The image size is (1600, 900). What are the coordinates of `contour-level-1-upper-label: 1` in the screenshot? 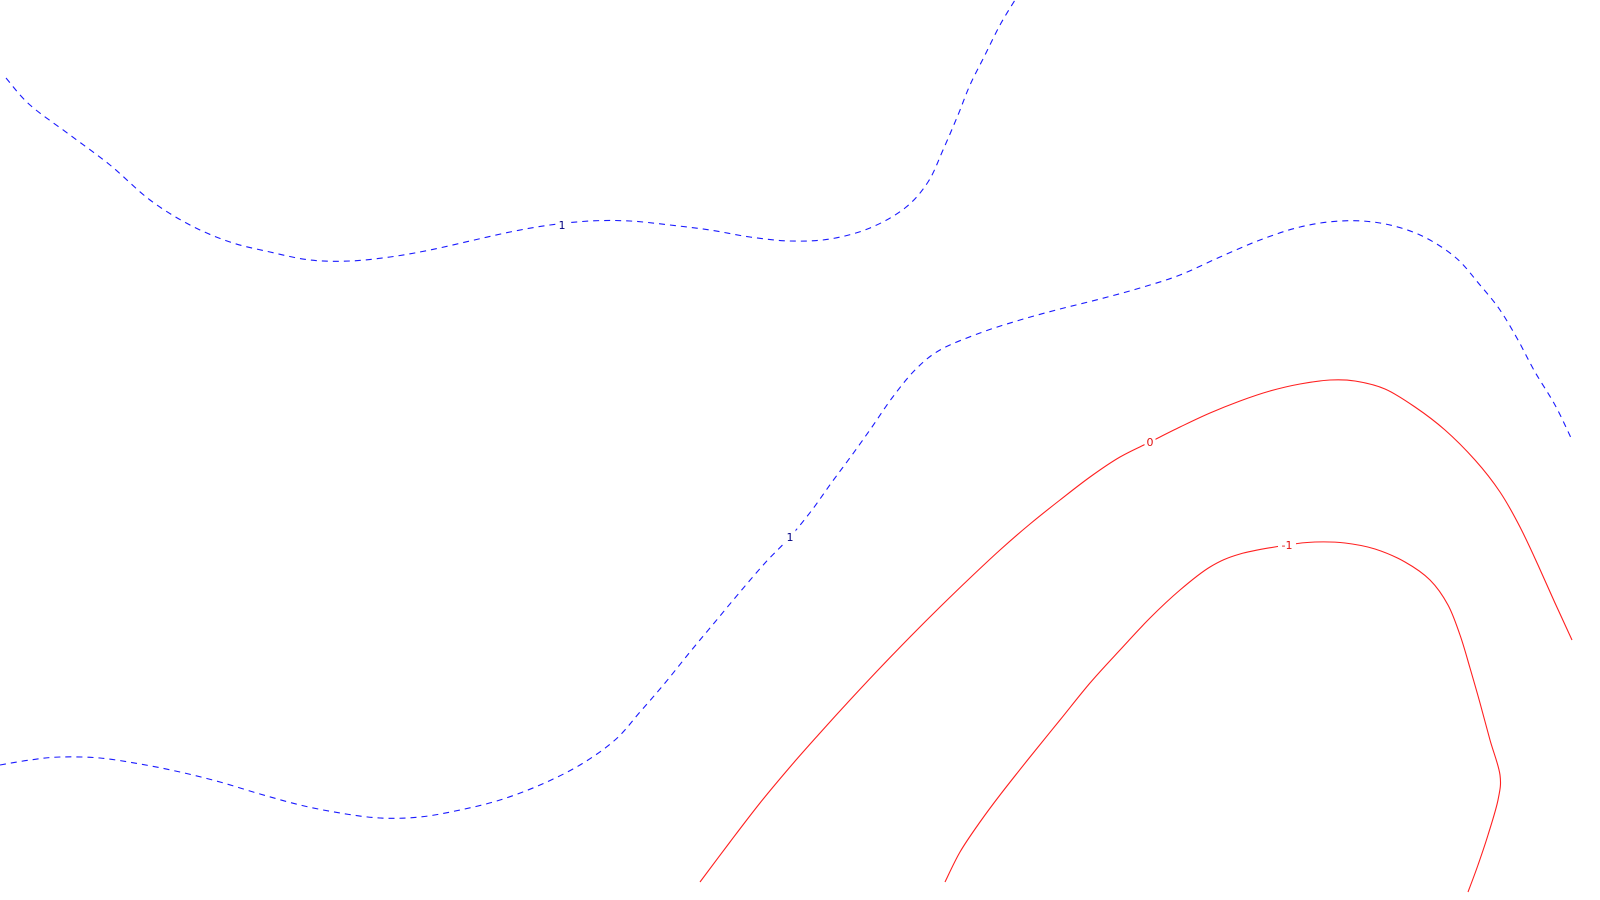 It's located at (562, 225).